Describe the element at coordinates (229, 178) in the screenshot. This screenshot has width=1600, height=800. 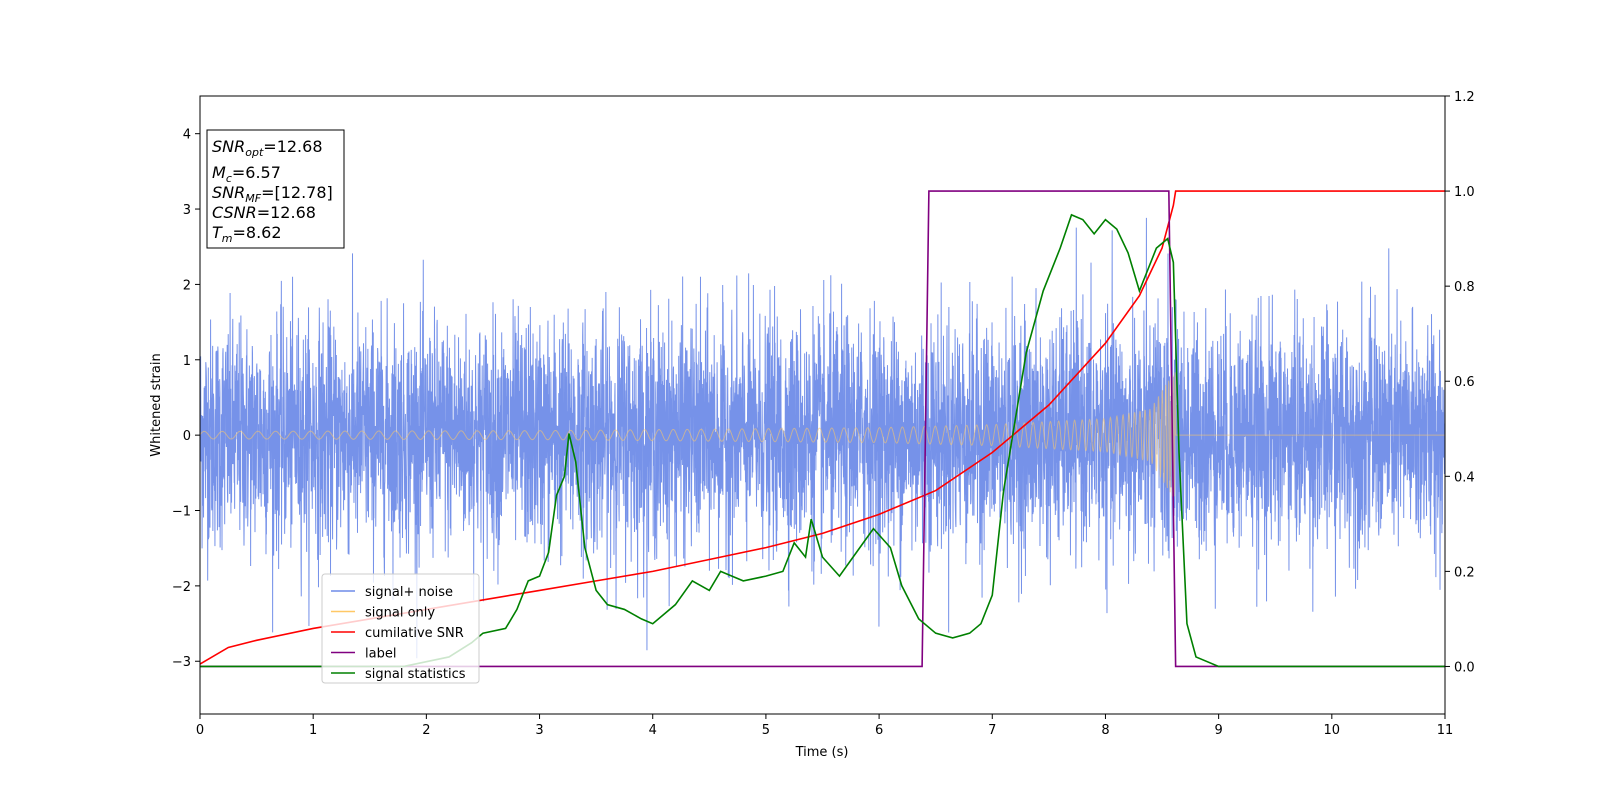
I see `info-mc-sub: c` at that location.